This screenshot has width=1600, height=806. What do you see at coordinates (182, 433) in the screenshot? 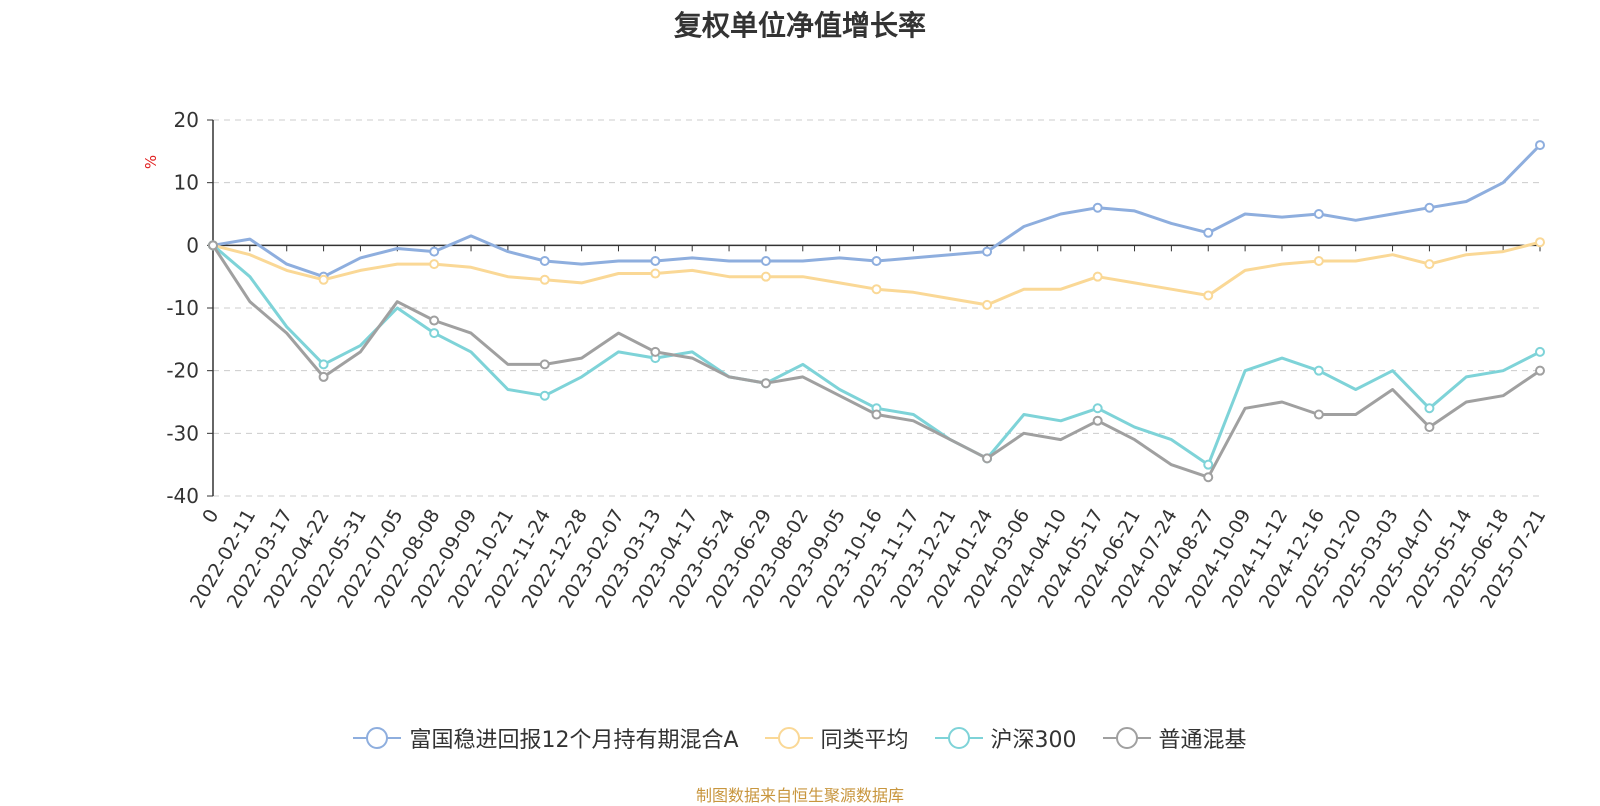
I see `y-tick-label: -30` at bounding box center [182, 433].